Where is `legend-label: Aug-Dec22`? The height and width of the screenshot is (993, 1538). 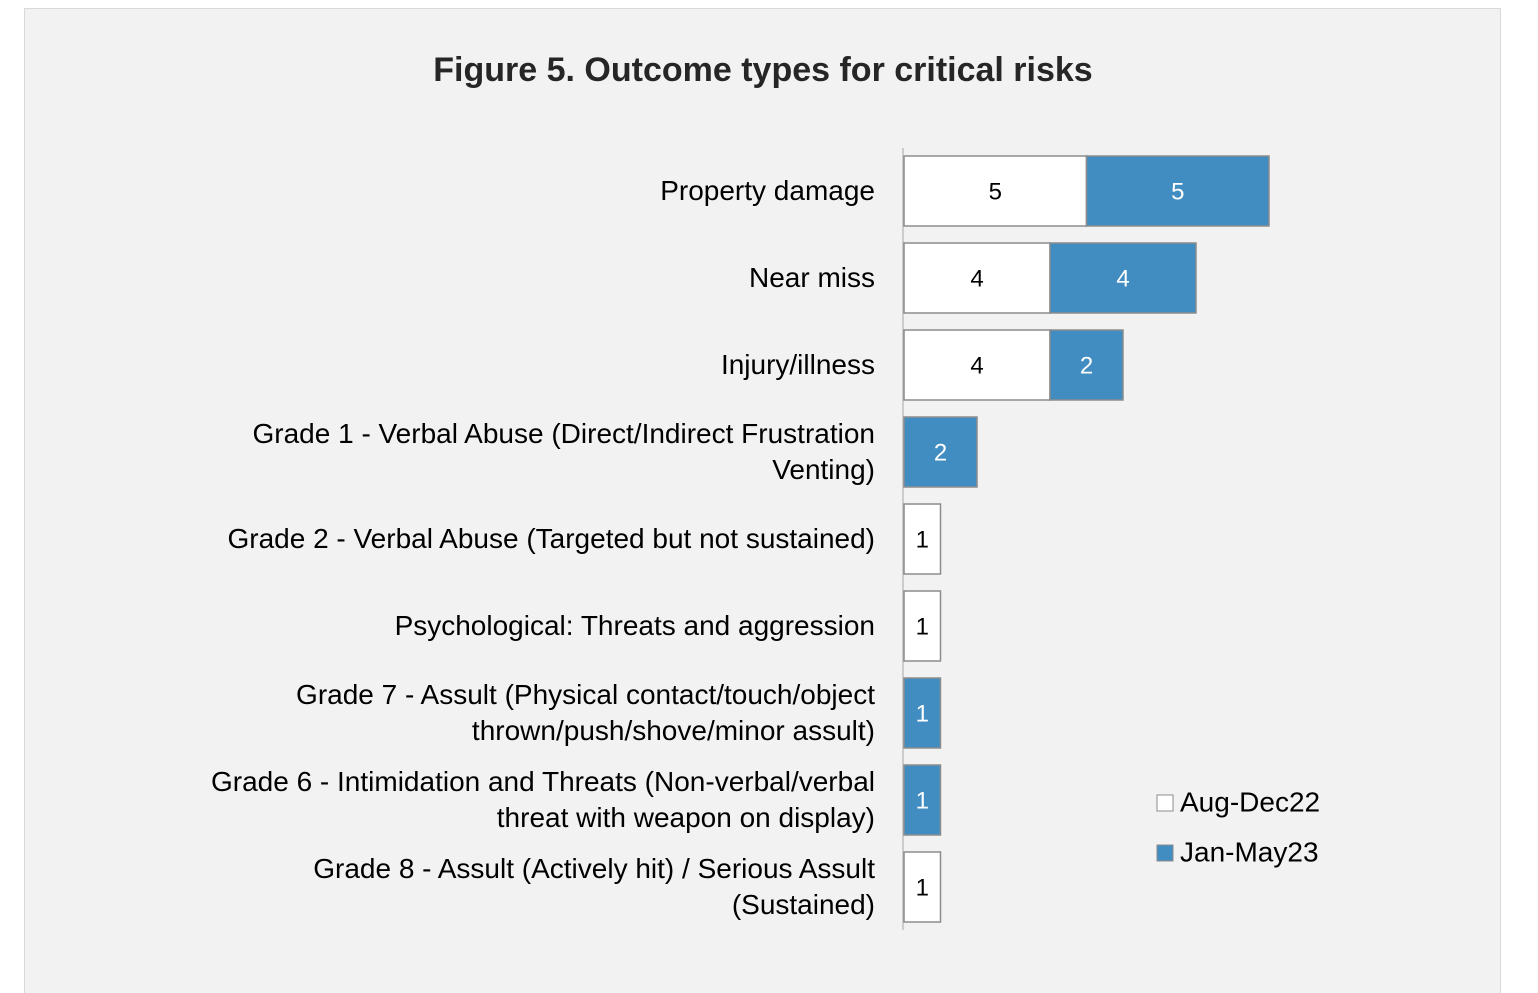
legend-label: Aug-Dec22 is located at coordinates (1250, 801).